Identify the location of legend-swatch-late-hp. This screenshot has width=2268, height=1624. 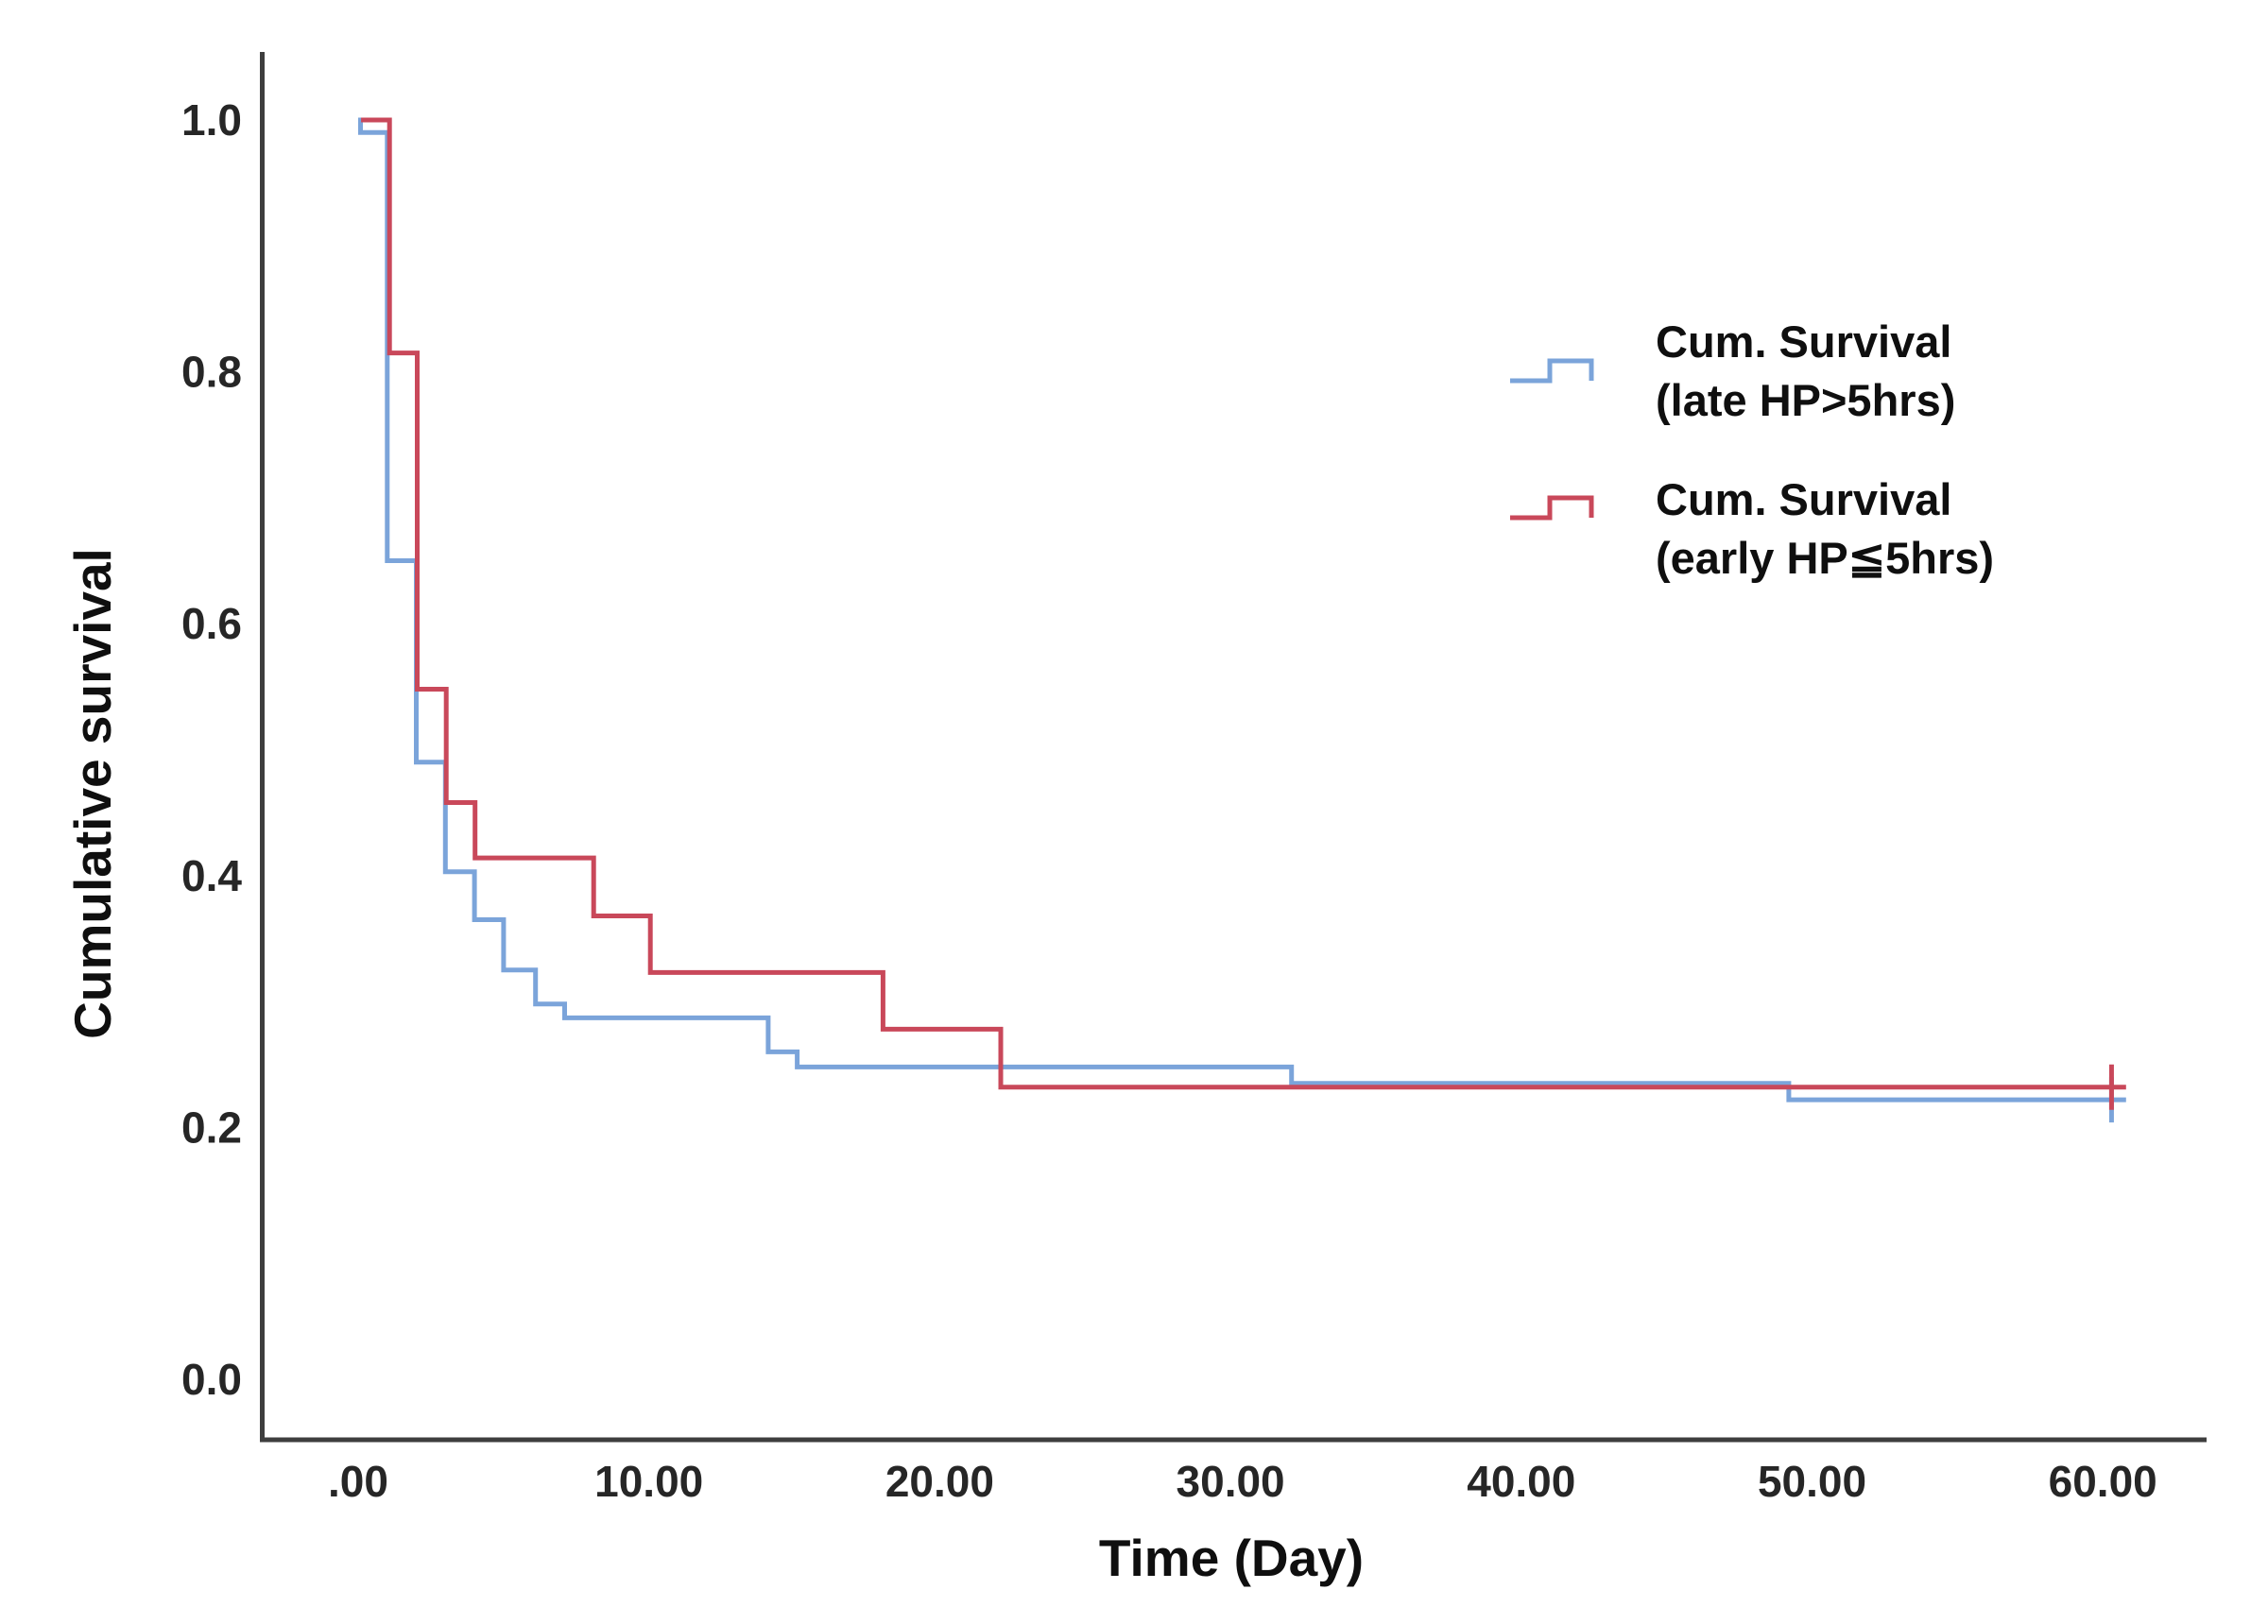
(1552, 371).